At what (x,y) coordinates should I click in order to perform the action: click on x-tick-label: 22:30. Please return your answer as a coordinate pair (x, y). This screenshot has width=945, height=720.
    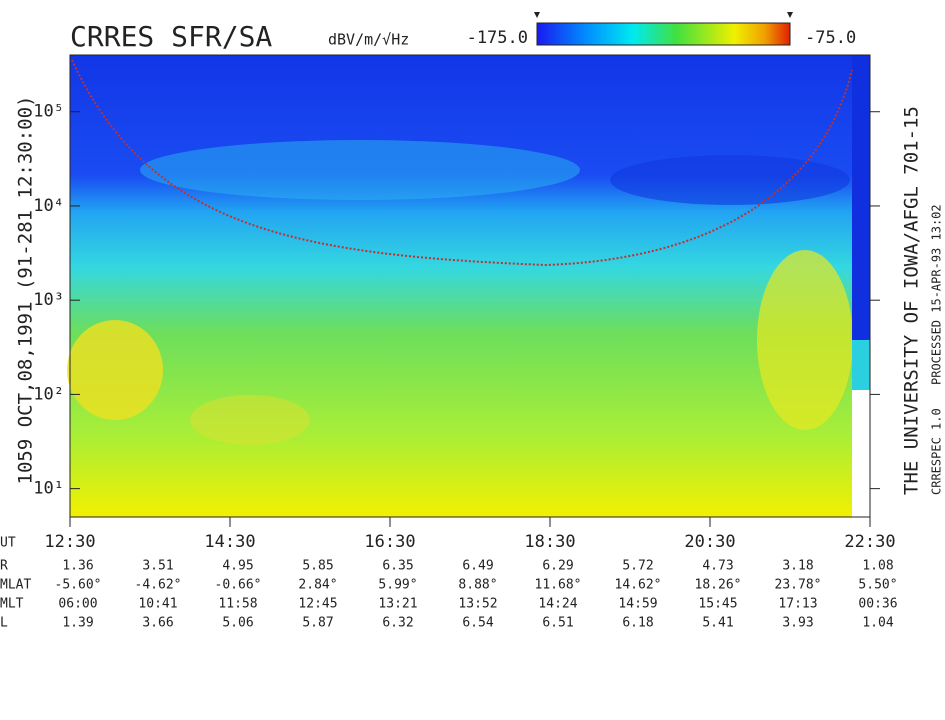
    Looking at the image, I should click on (869, 542).